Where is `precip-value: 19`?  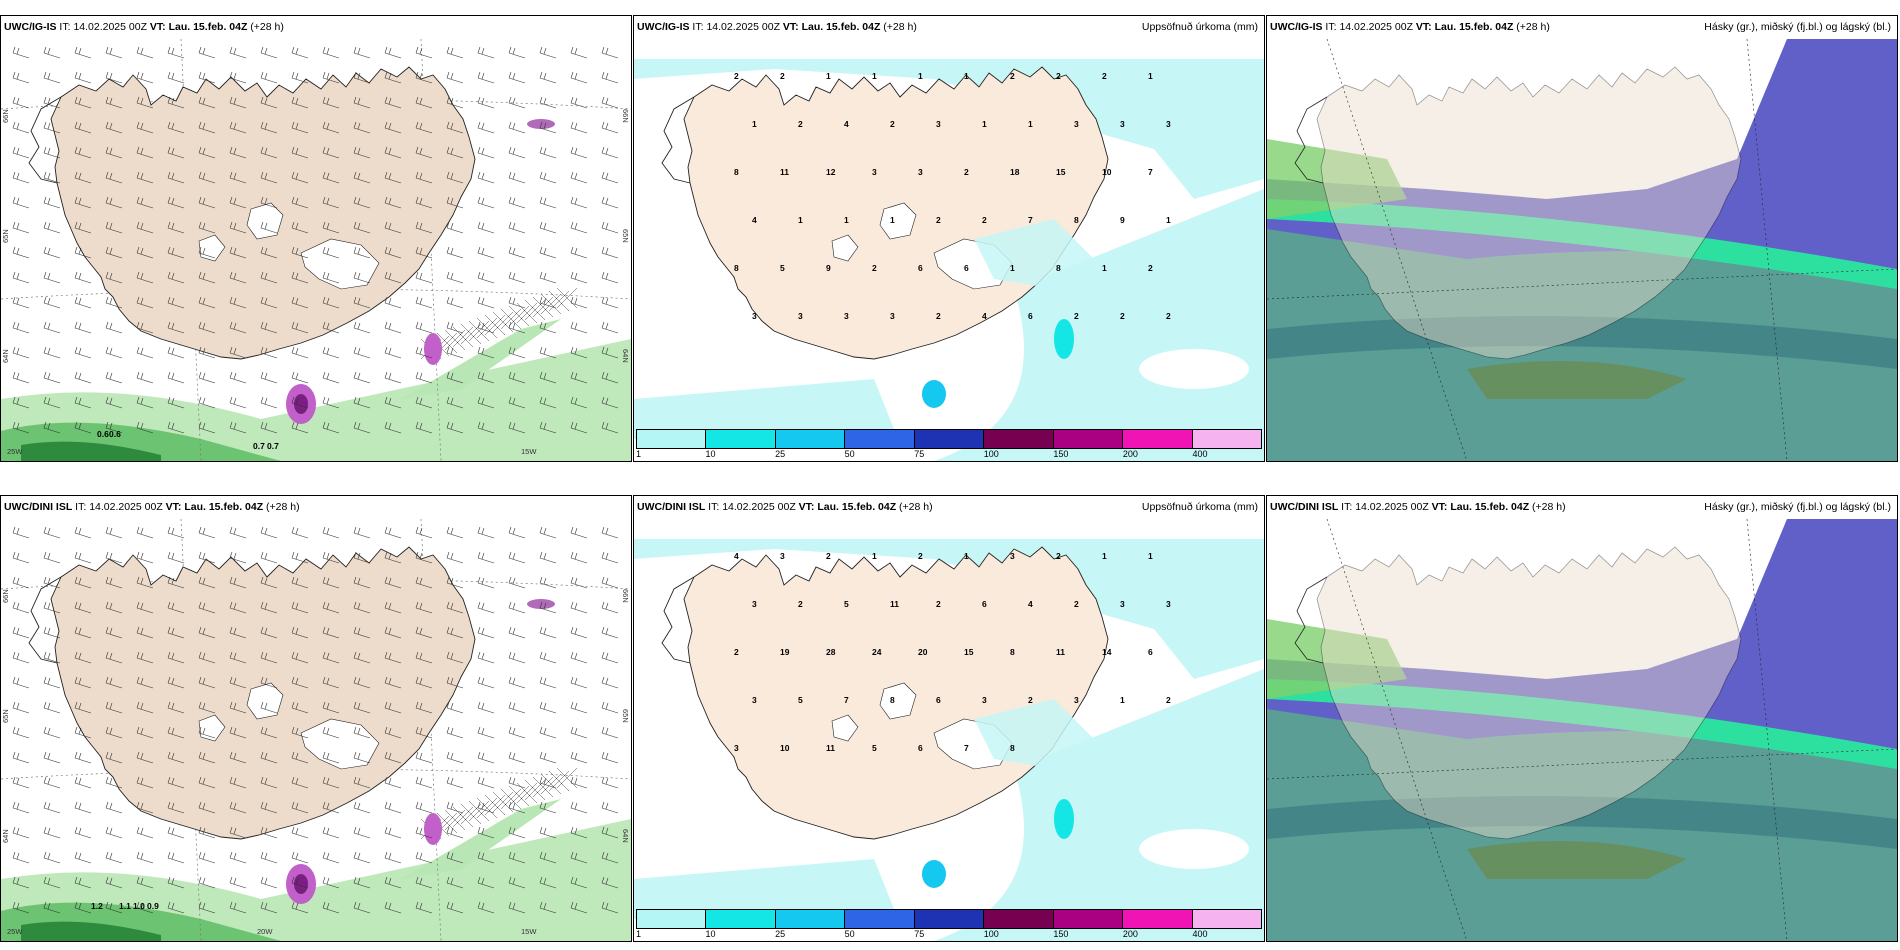 precip-value: 19 is located at coordinates (785, 652).